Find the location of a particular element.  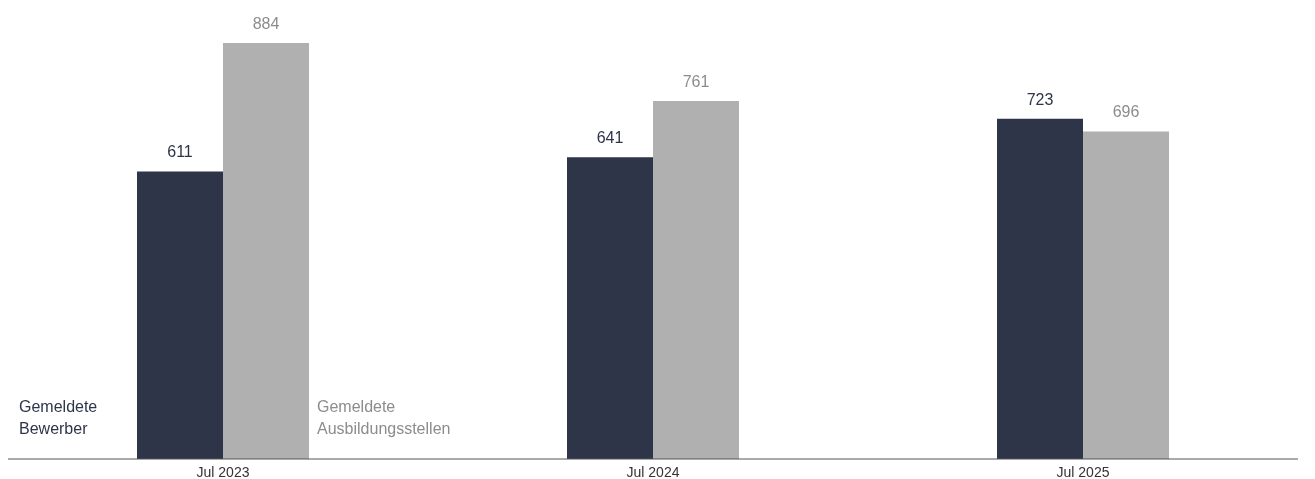

data-label: 723 is located at coordinates (1040, 99).